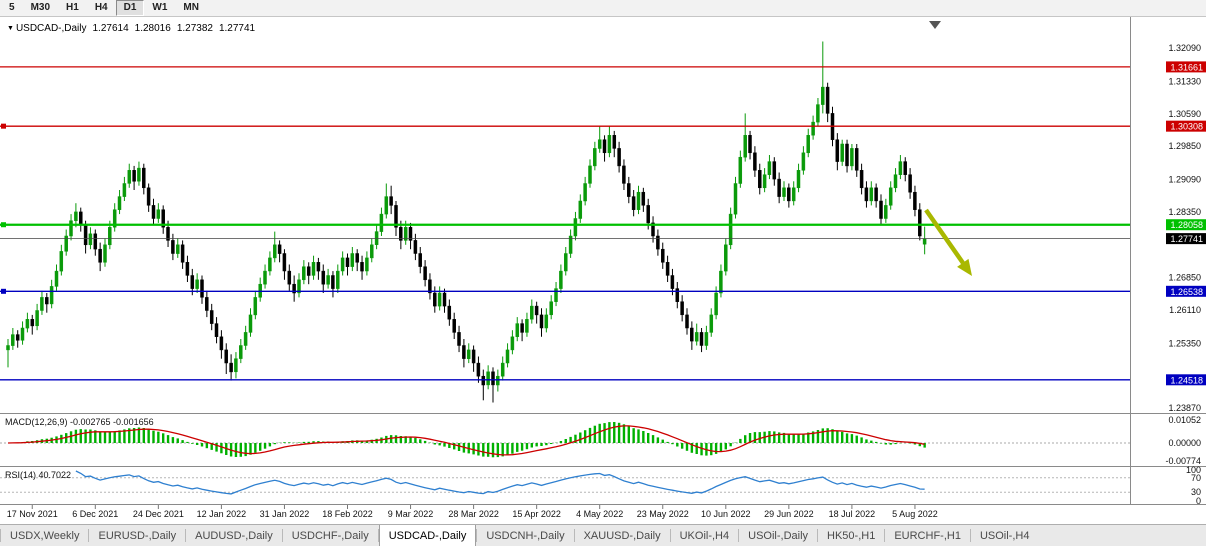 This screenshot has width=1206, height=546. I want to click on chart-shift-marker, so click(935, 25).